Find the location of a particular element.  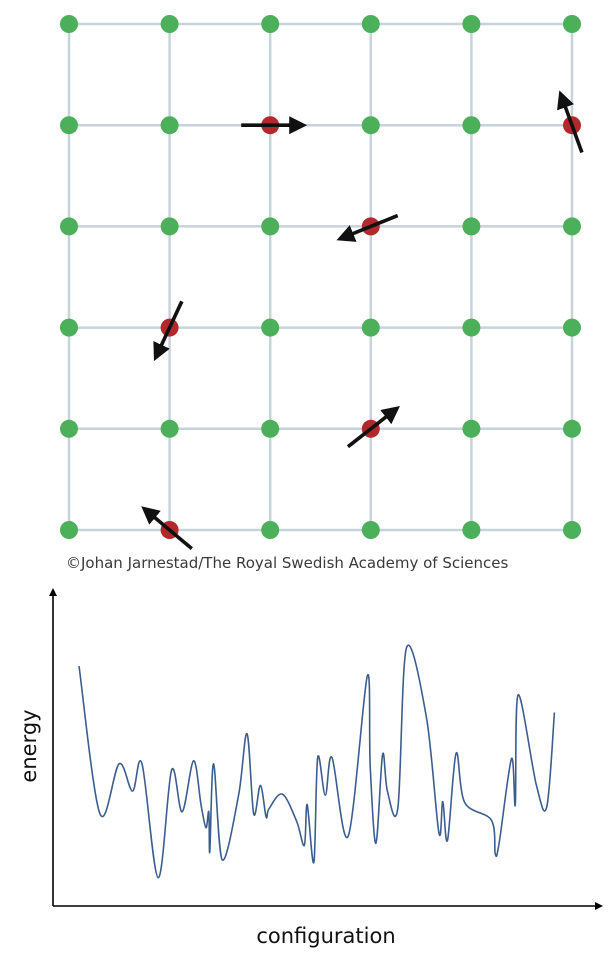

y-axis-label: energy is located at coordinates (29, 745).